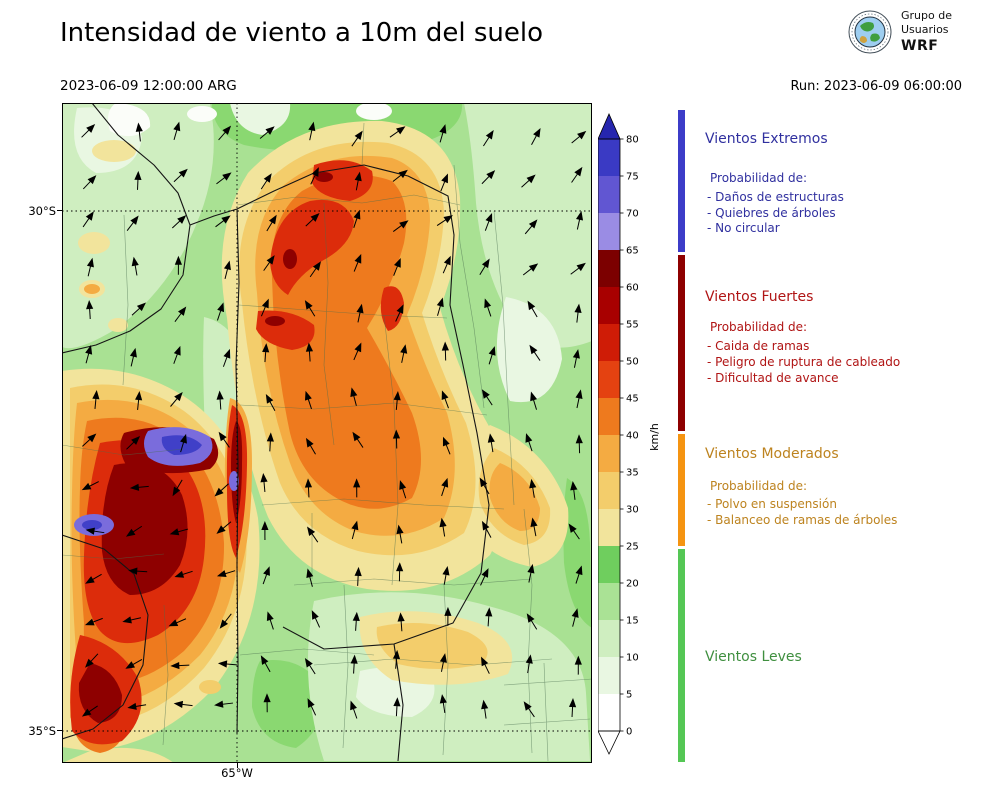 This screenshot has height=800, width=1000. What do you see at coordinates (302, 33) in the screenshot?
I see `page-title: Intensidad de viento a 10m del suelo` at bounding box center [302, 33].